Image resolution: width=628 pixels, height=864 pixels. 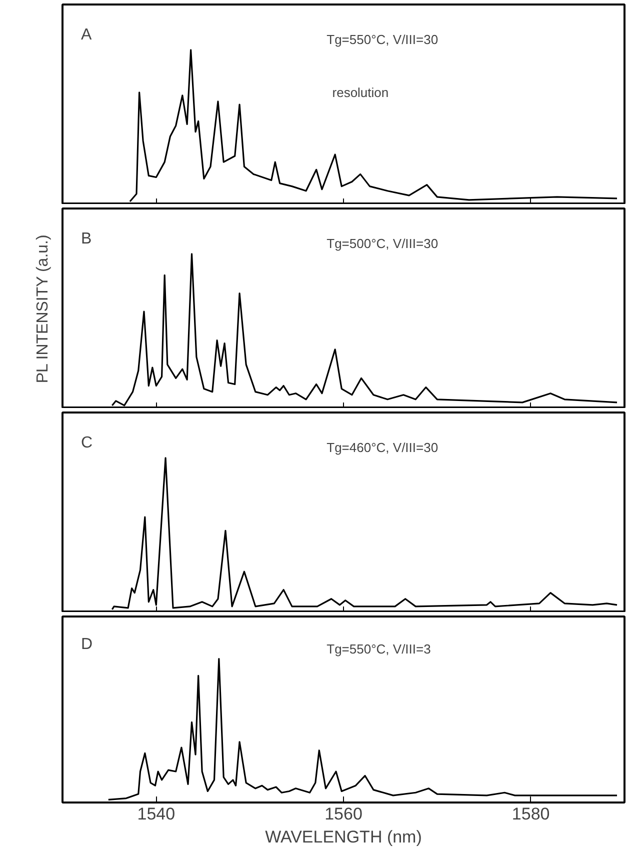 What do you see at coordinates (43, 309) in the screenshot?
I see `y-axis-title: PL INTENSITY (a.u.)` at bounding box center [43, 309].